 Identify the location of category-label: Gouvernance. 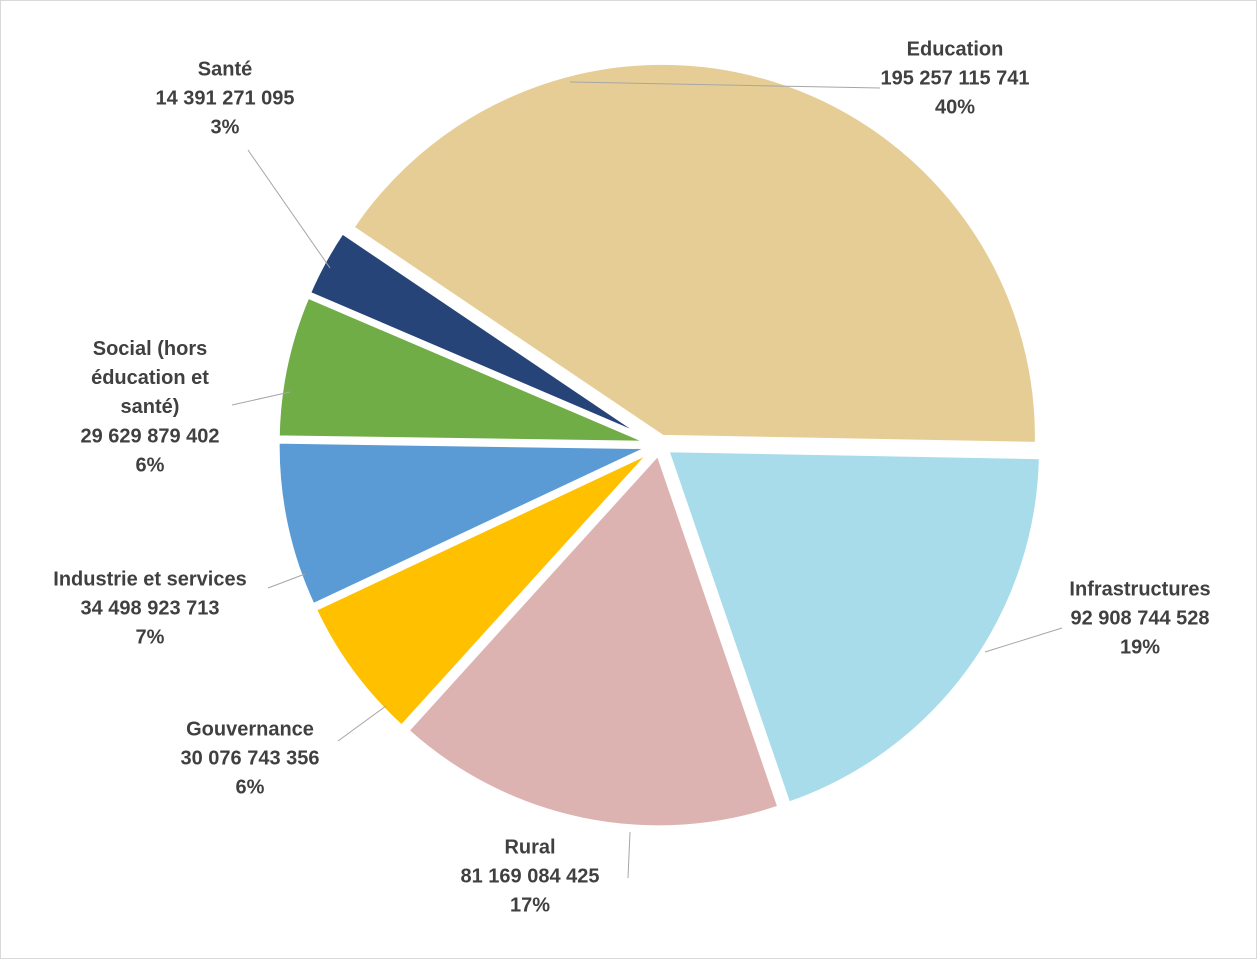
(250, 729).